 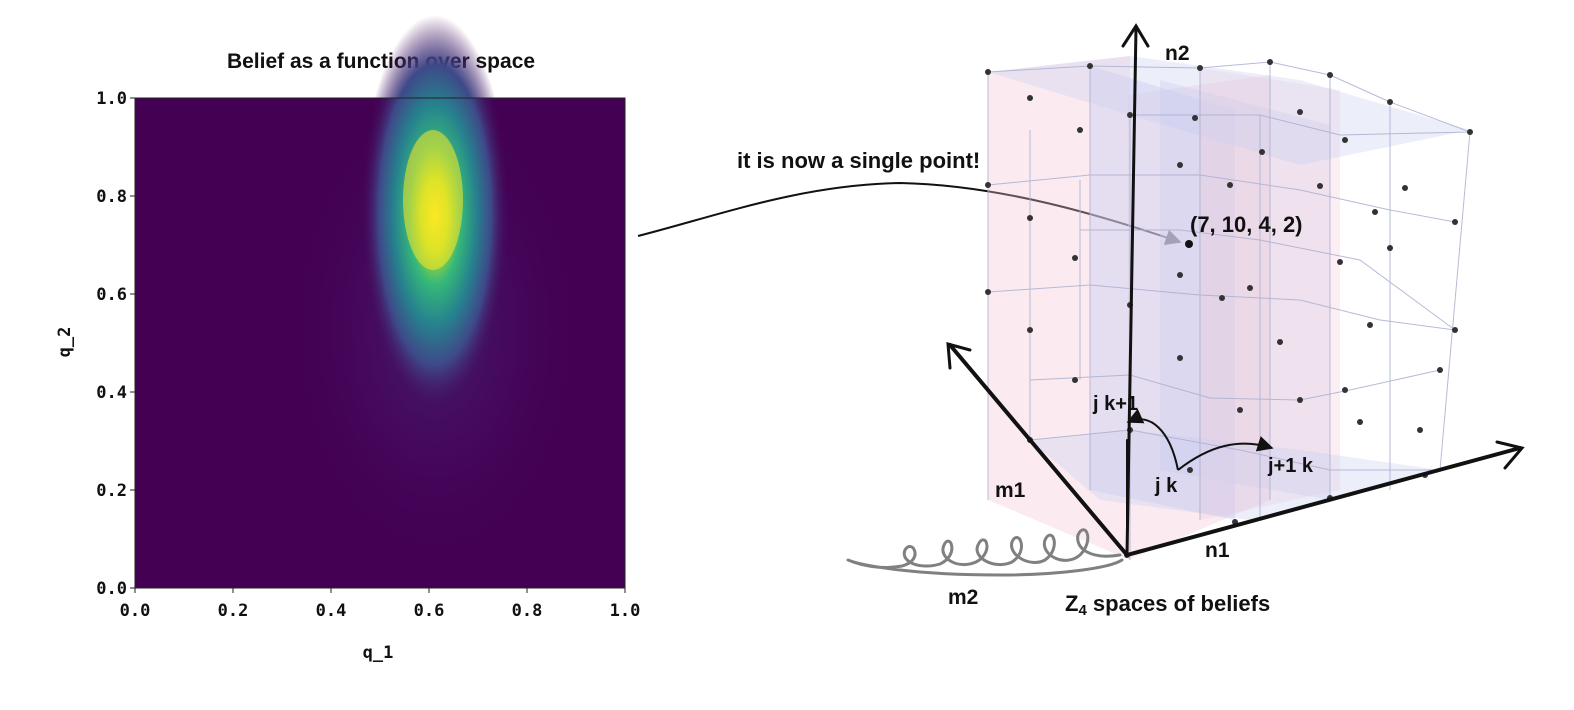 I want to click on blue-plane-top, so click(x=1229, y=110).